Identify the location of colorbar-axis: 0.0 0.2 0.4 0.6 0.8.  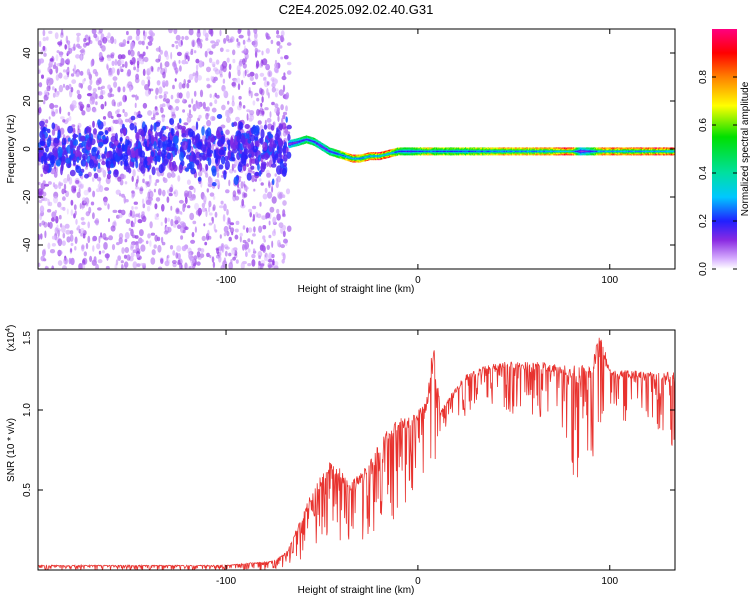
(717, 173).